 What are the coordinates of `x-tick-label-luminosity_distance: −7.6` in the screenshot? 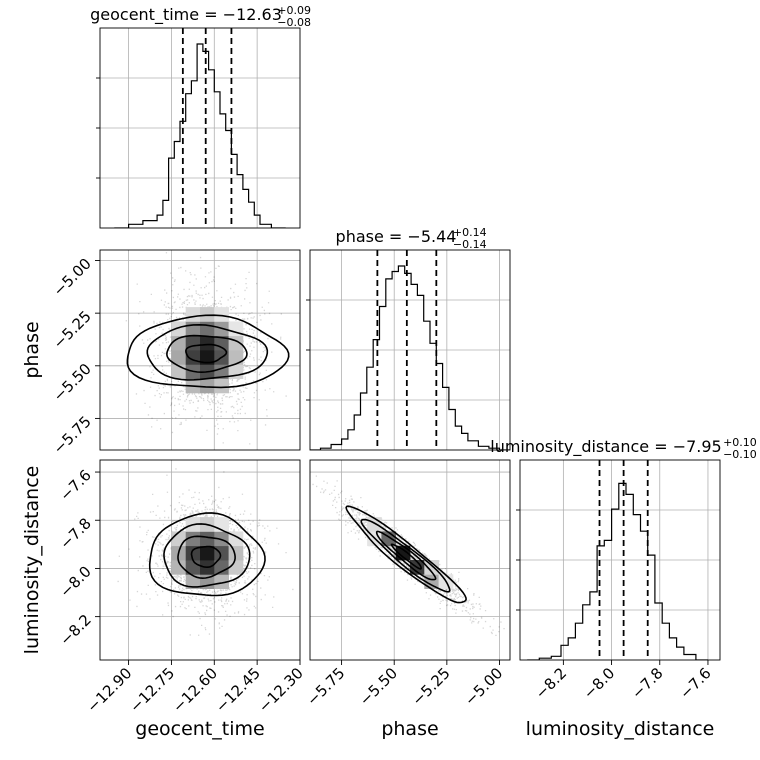 It's located at (695, 683).